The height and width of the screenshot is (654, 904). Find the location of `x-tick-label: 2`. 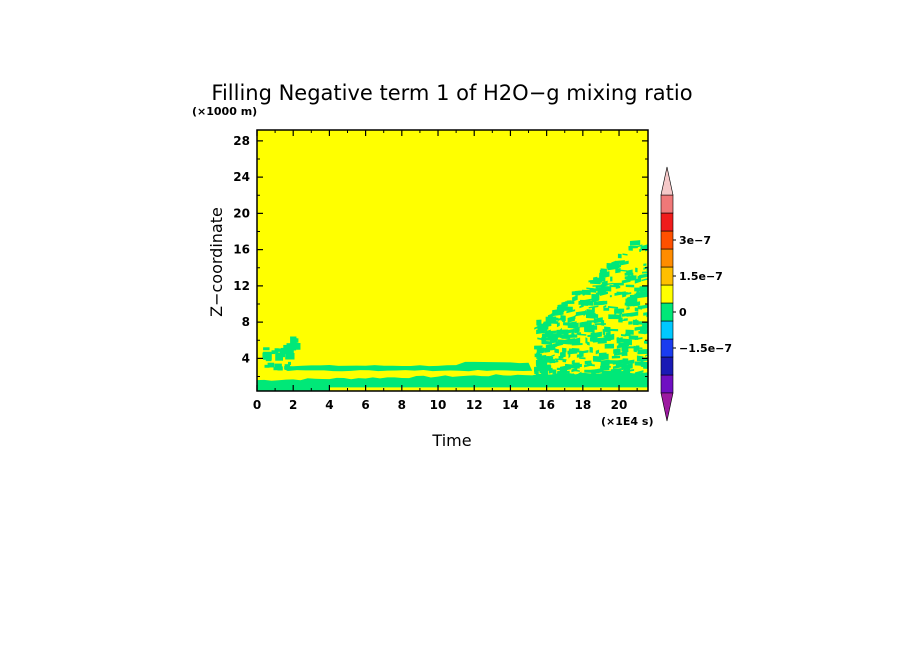

x-tick-label: 2 is located at coordinates (293, 405).